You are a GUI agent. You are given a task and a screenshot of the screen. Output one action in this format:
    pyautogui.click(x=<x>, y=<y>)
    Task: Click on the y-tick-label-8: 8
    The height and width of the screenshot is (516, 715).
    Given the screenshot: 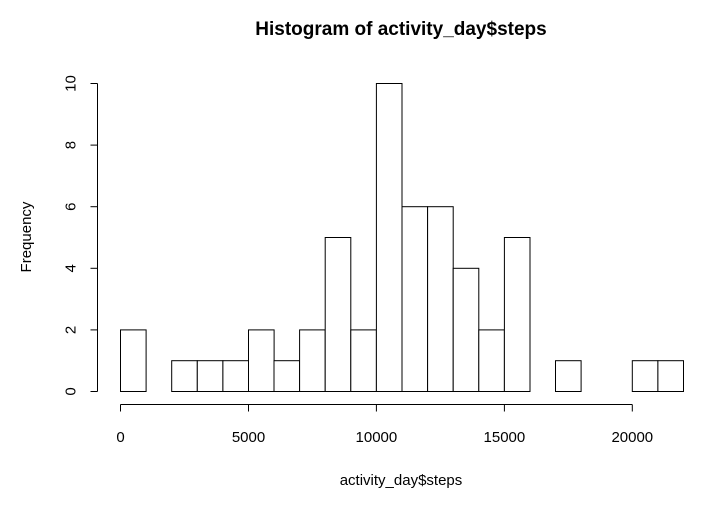 What is the action you would take?
    pyautogui.click(x=71, y=145)
    